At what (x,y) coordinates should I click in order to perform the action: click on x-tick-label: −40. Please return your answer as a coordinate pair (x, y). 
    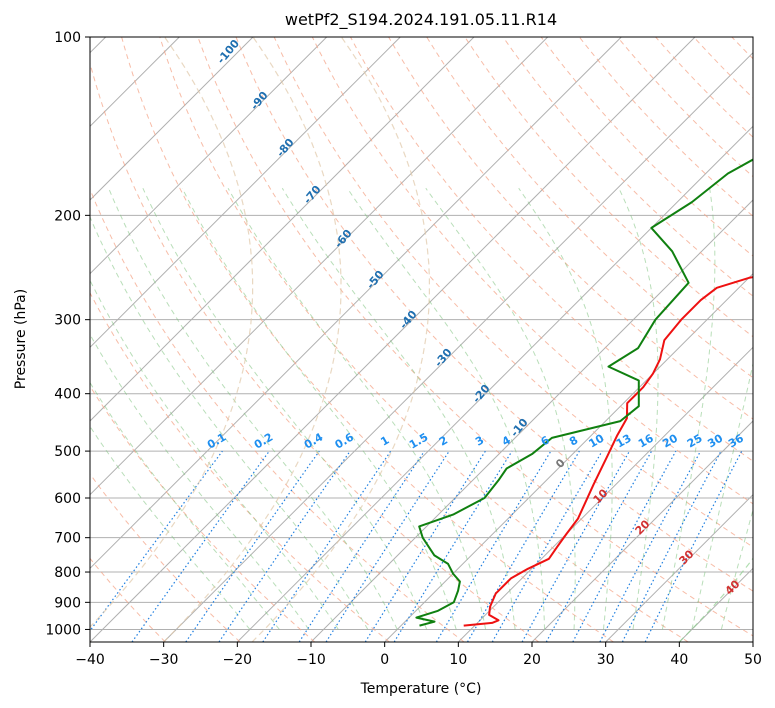
    Looking at the image, I should click on (90, 660).